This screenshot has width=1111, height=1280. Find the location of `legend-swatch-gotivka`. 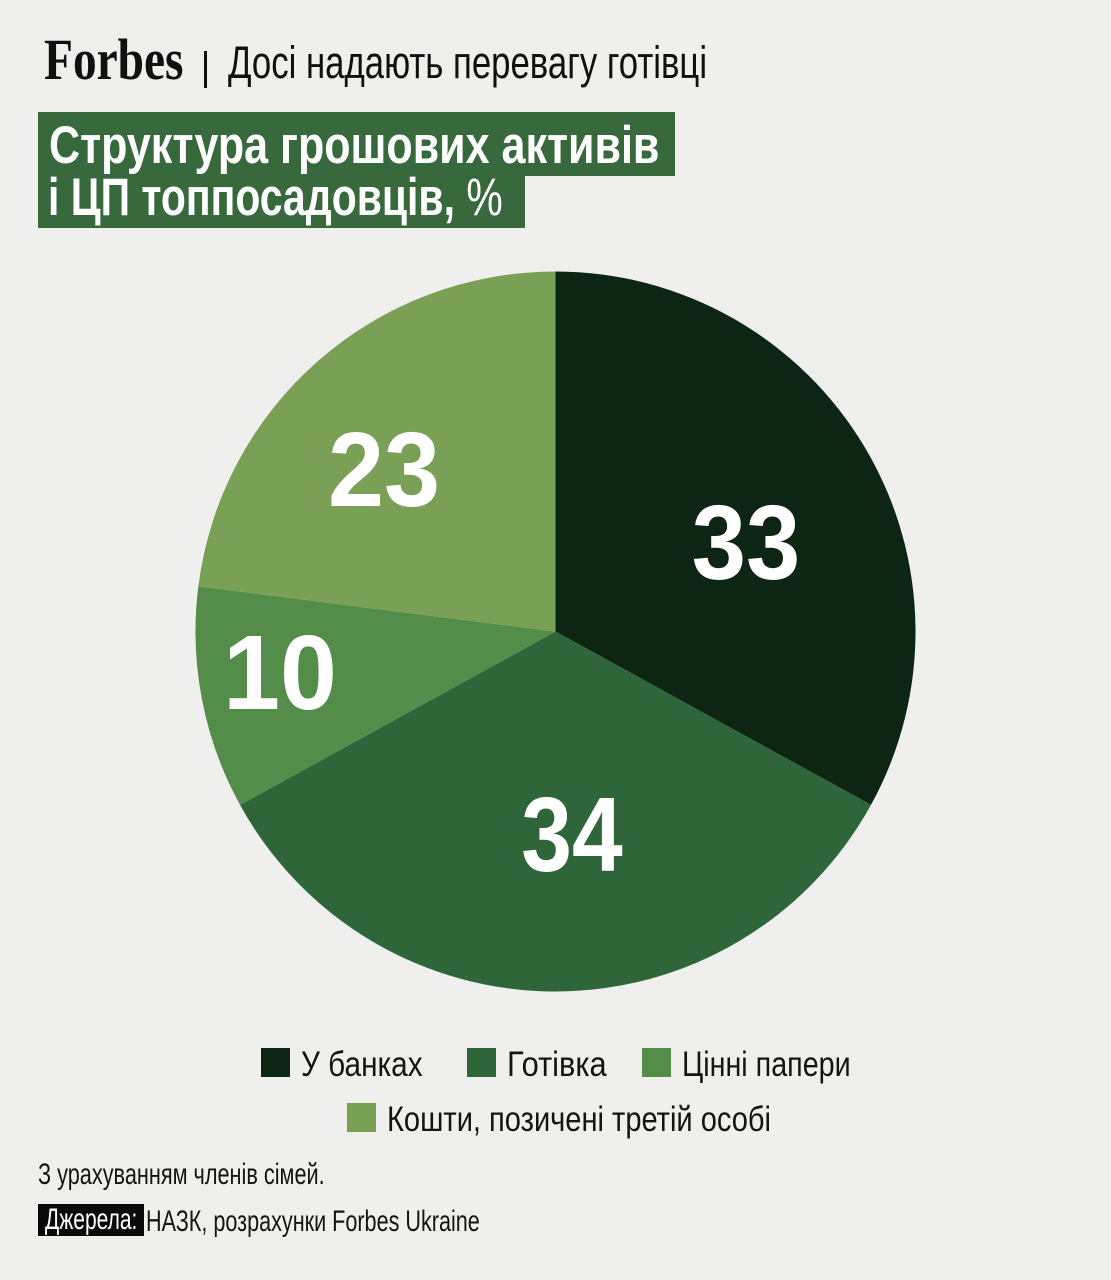

legend-swatch-gotivka is located at coordinates (481, 1062).